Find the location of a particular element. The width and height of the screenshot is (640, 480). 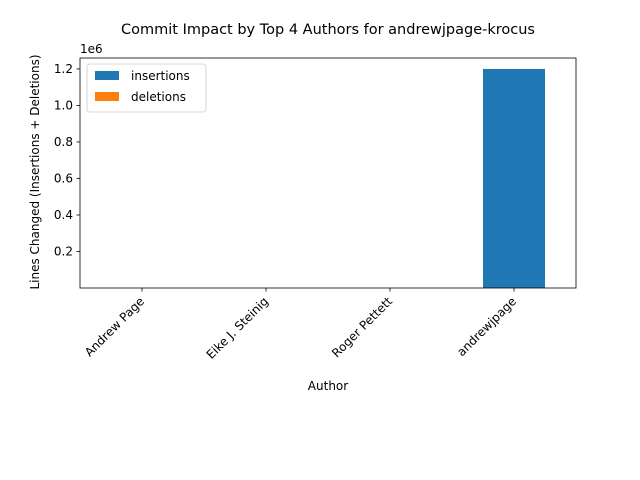

y-tick-label: 0.6 is located at coordinates (63, 178).